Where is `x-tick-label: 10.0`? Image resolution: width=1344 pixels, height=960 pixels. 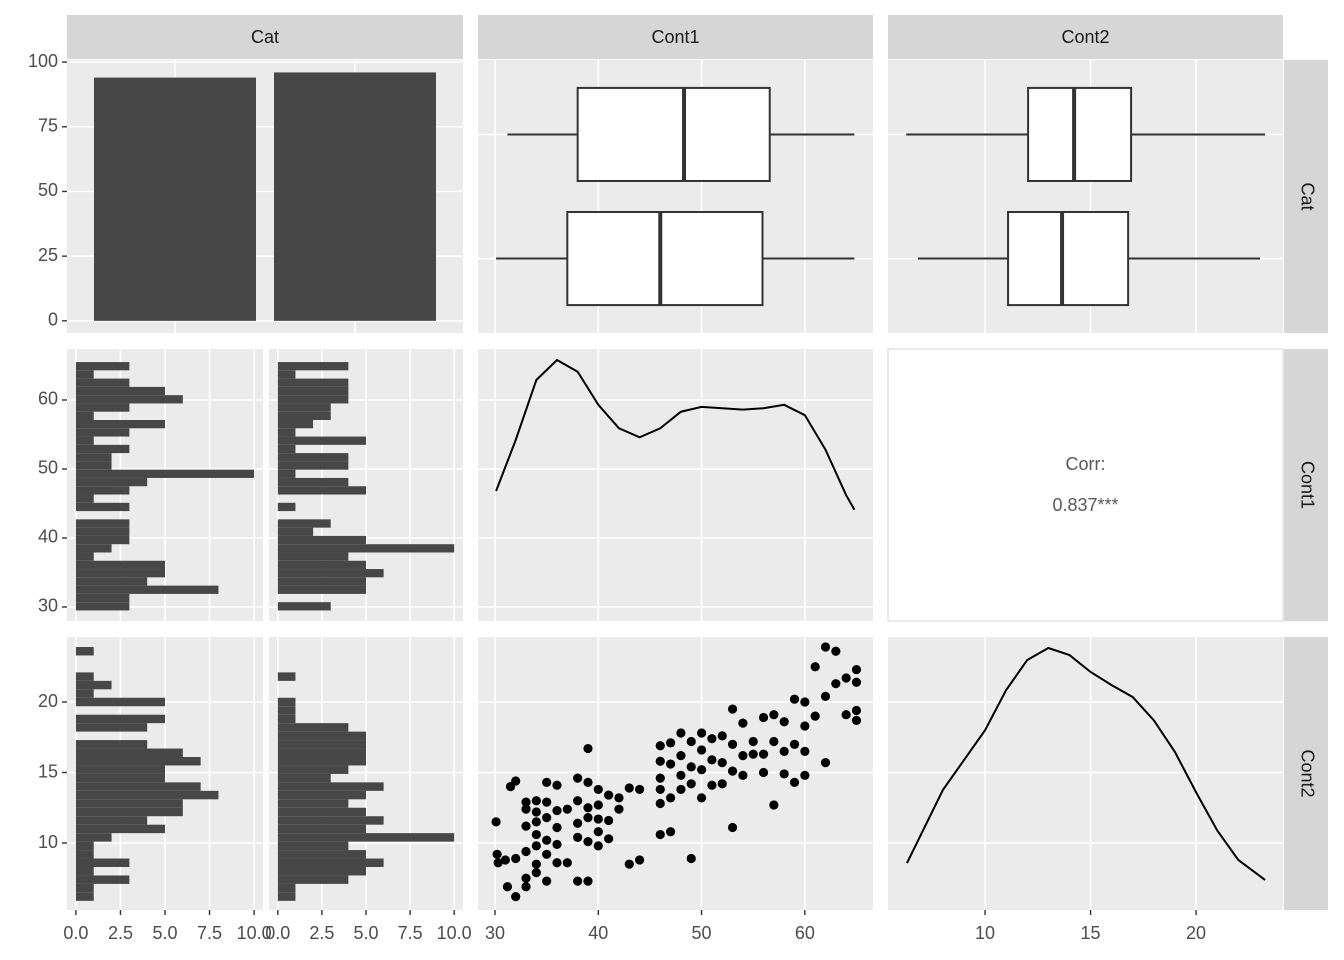
x-tick-label: 10.0 is located at coordinates (454, 933).